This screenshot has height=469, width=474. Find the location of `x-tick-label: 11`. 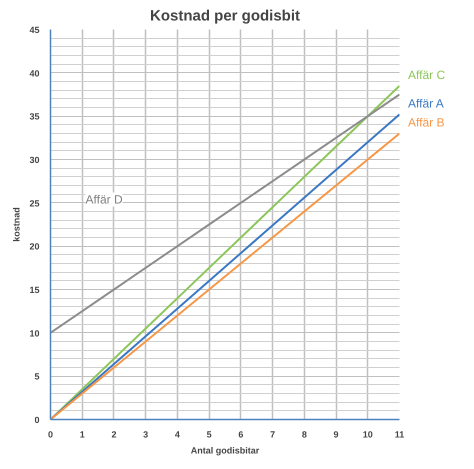

x-tick-label: 11 is located at coordinates (399, 435).